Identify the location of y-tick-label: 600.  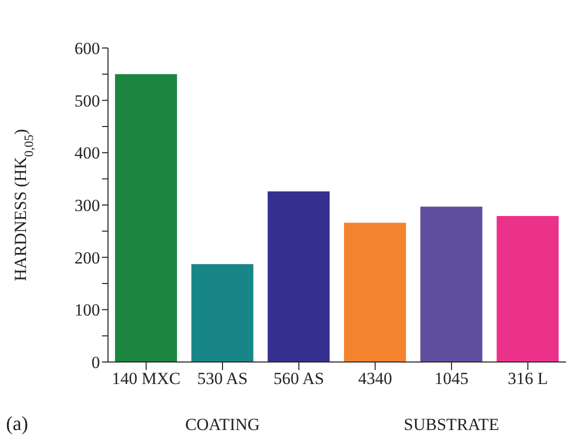
(87, 48).